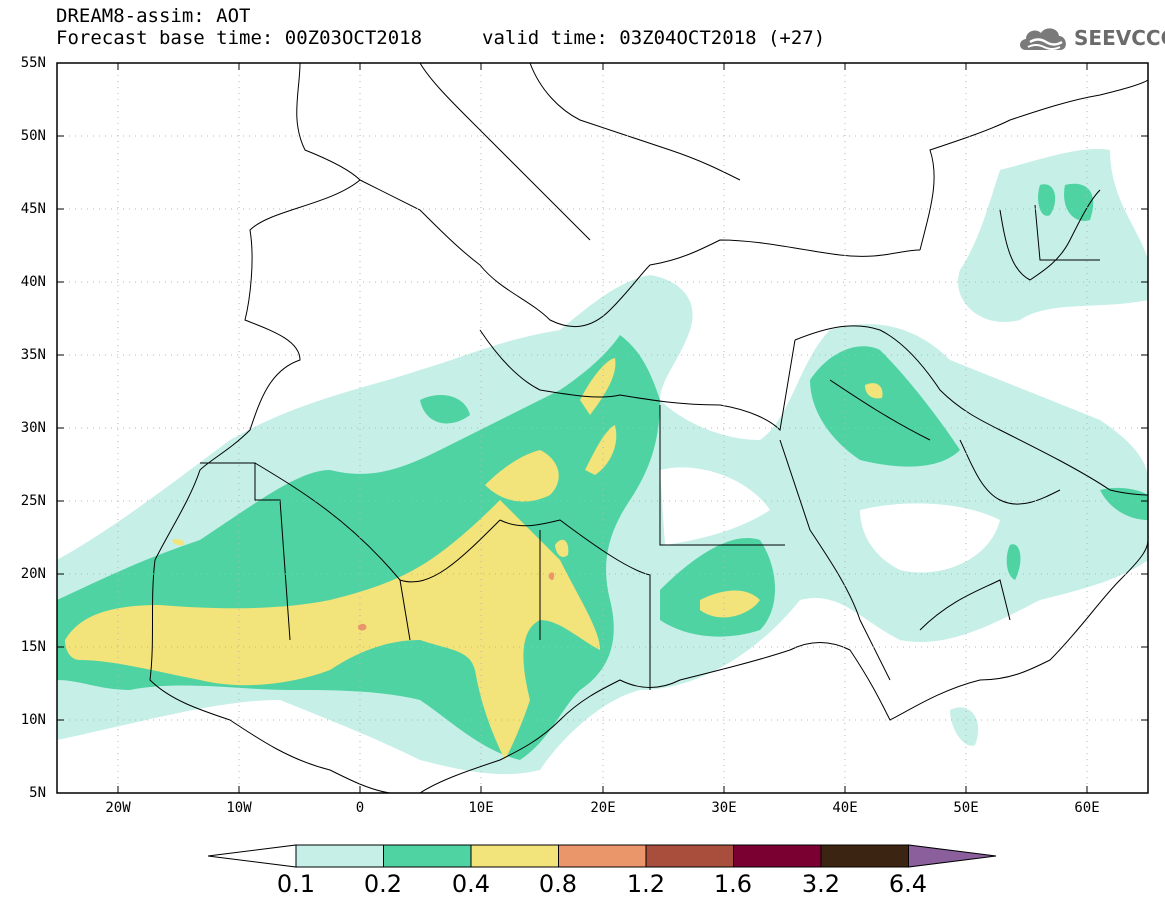 The height and width of the screenshot is (905, 1165). Describe the element at coordinates (252, 856) in the screenshot. I see `colorbar-arrow-low` at that location.